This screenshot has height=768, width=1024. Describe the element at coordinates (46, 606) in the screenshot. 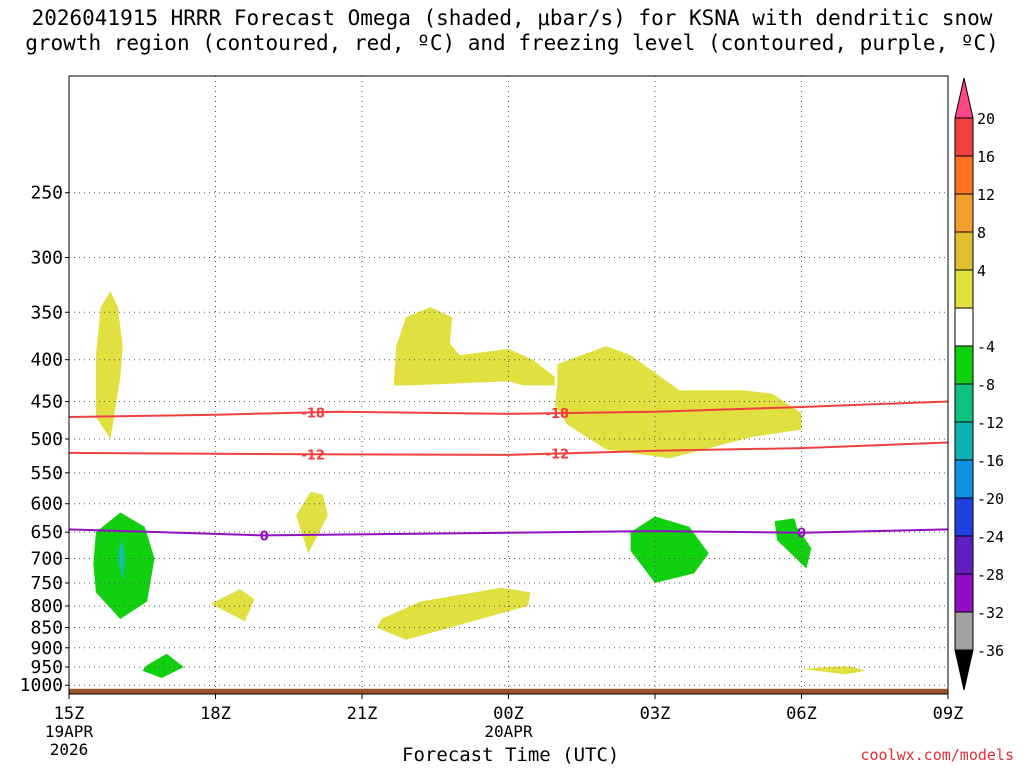

I see `y-tick-label: 800` at that location.